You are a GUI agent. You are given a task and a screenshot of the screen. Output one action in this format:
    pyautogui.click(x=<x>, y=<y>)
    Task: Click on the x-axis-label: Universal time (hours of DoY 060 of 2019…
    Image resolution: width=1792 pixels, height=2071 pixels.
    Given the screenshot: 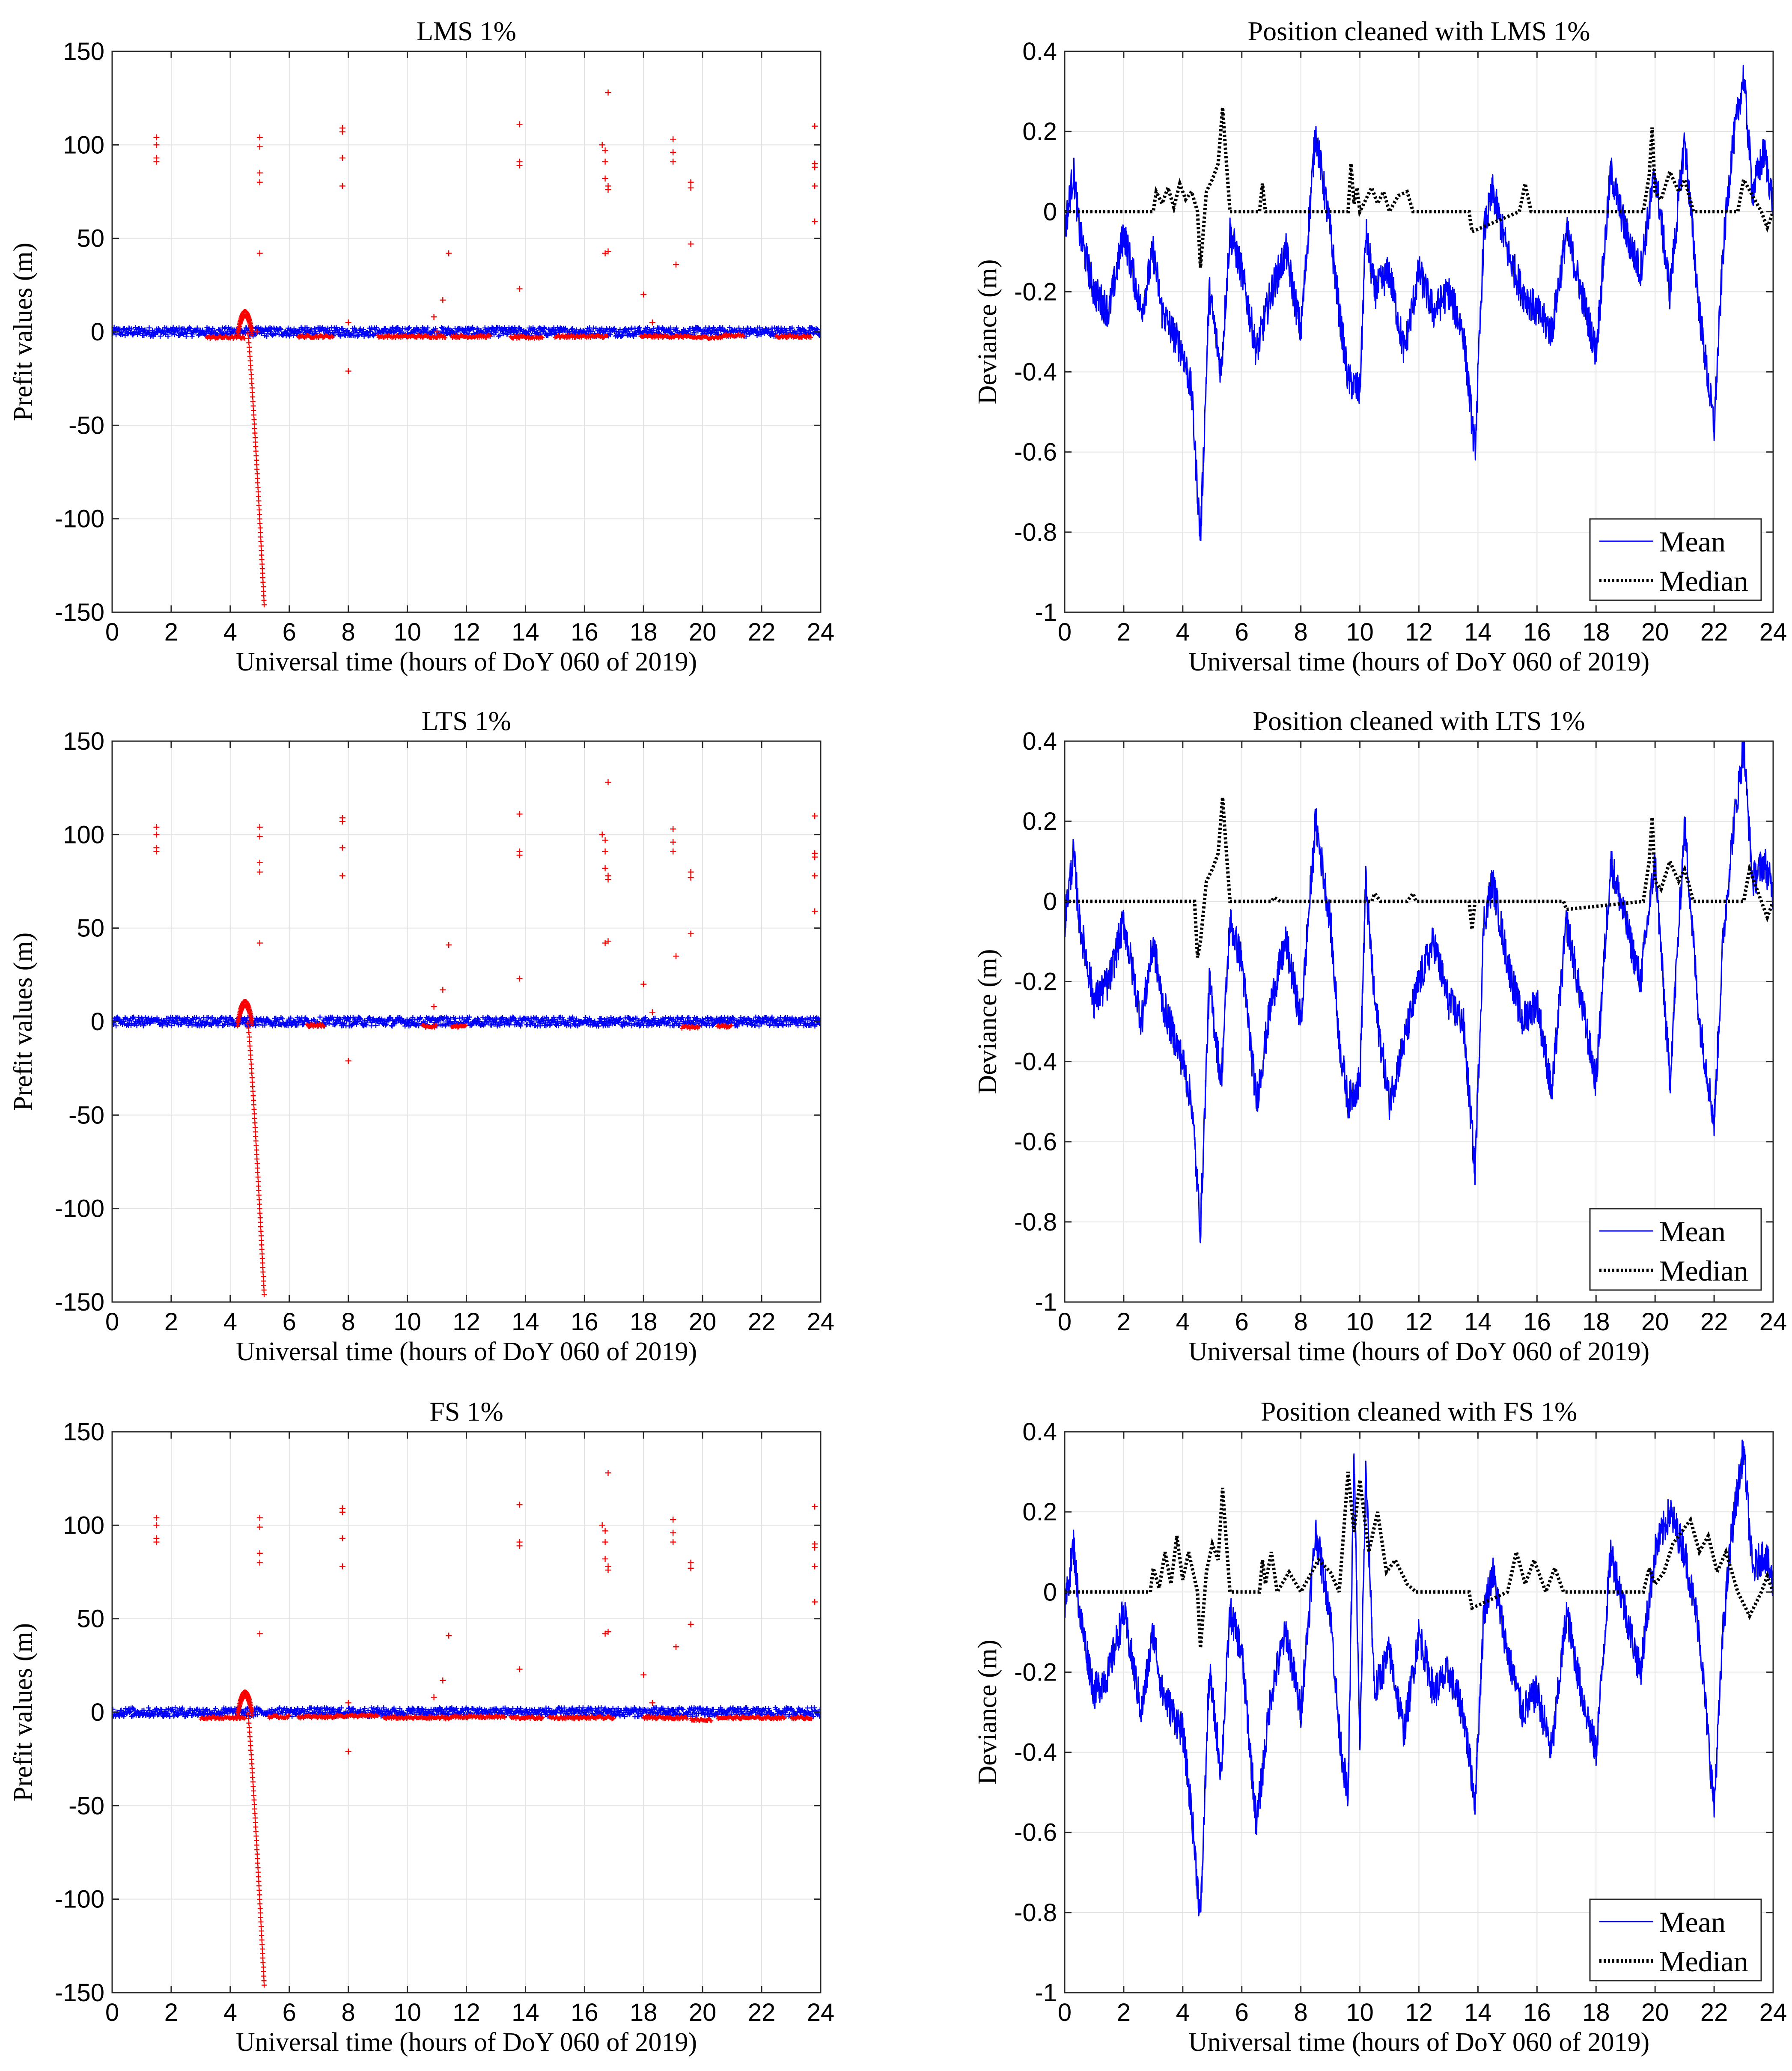 What is the action you would take?
    pyautogui.click(x=1418, y=662)
    